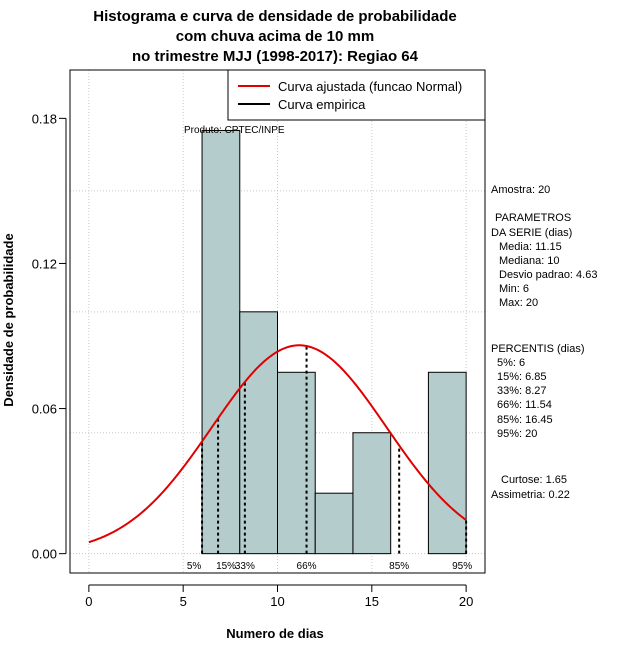 The height and width of the screenshot is (660, 640). What do you see at coordinates (531, 233) in the screenshot?
I see `parameters-title-2: DA SERIE (dias)` at bounding box center [531, 233].